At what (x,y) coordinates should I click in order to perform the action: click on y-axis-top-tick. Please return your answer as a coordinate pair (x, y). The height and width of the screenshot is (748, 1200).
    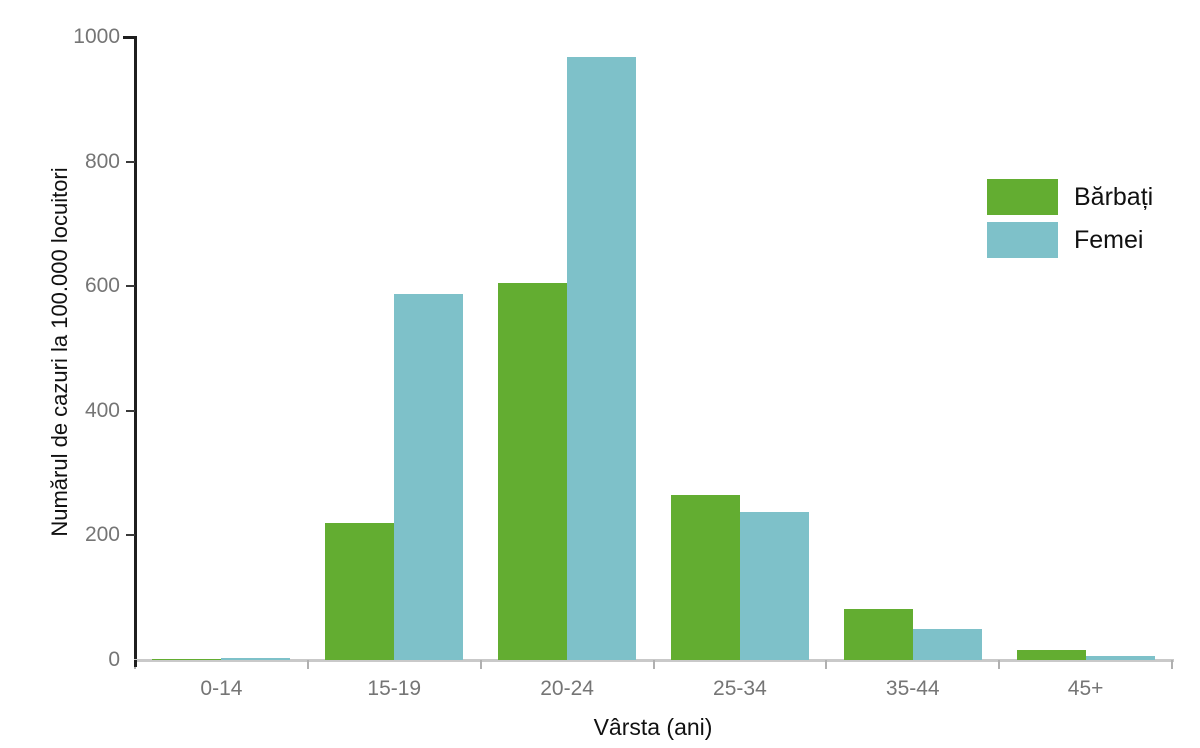
    Looking at the image, I should click on (129, 37).